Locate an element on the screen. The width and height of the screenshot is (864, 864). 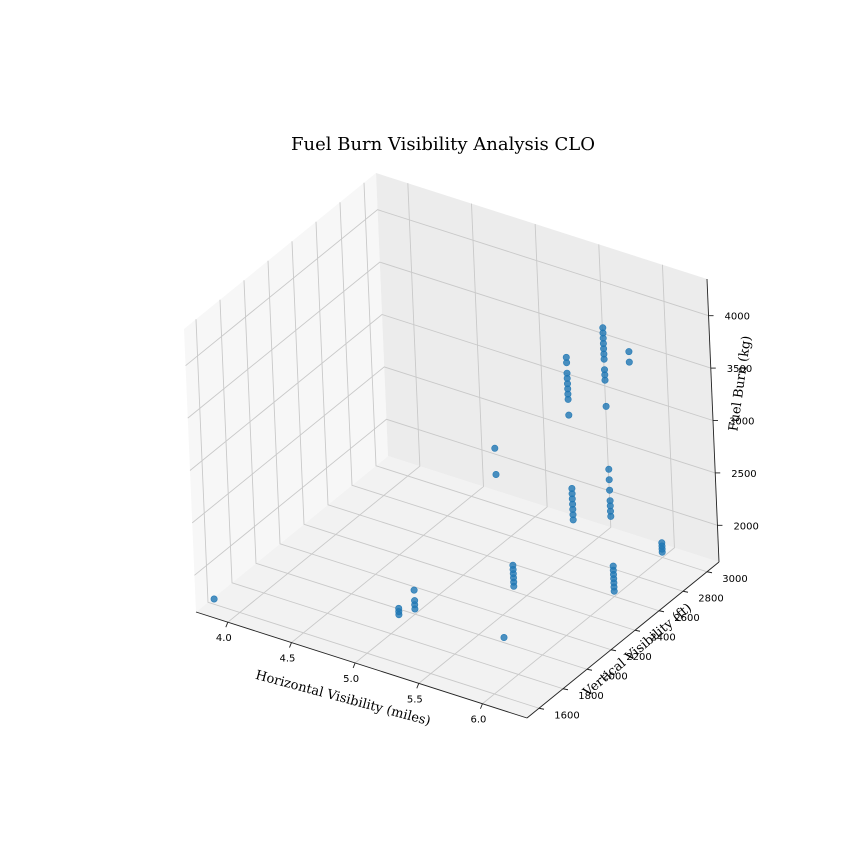
chart-title: Fuel Burn Visibility Analysis CLO is located at coordinates (443, 144).